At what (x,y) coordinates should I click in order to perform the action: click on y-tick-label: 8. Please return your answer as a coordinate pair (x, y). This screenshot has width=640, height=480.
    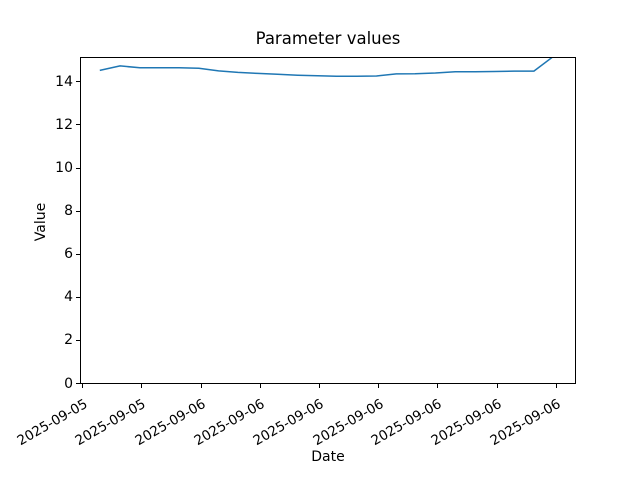
    Looking at the image, I should click on (68, 211).